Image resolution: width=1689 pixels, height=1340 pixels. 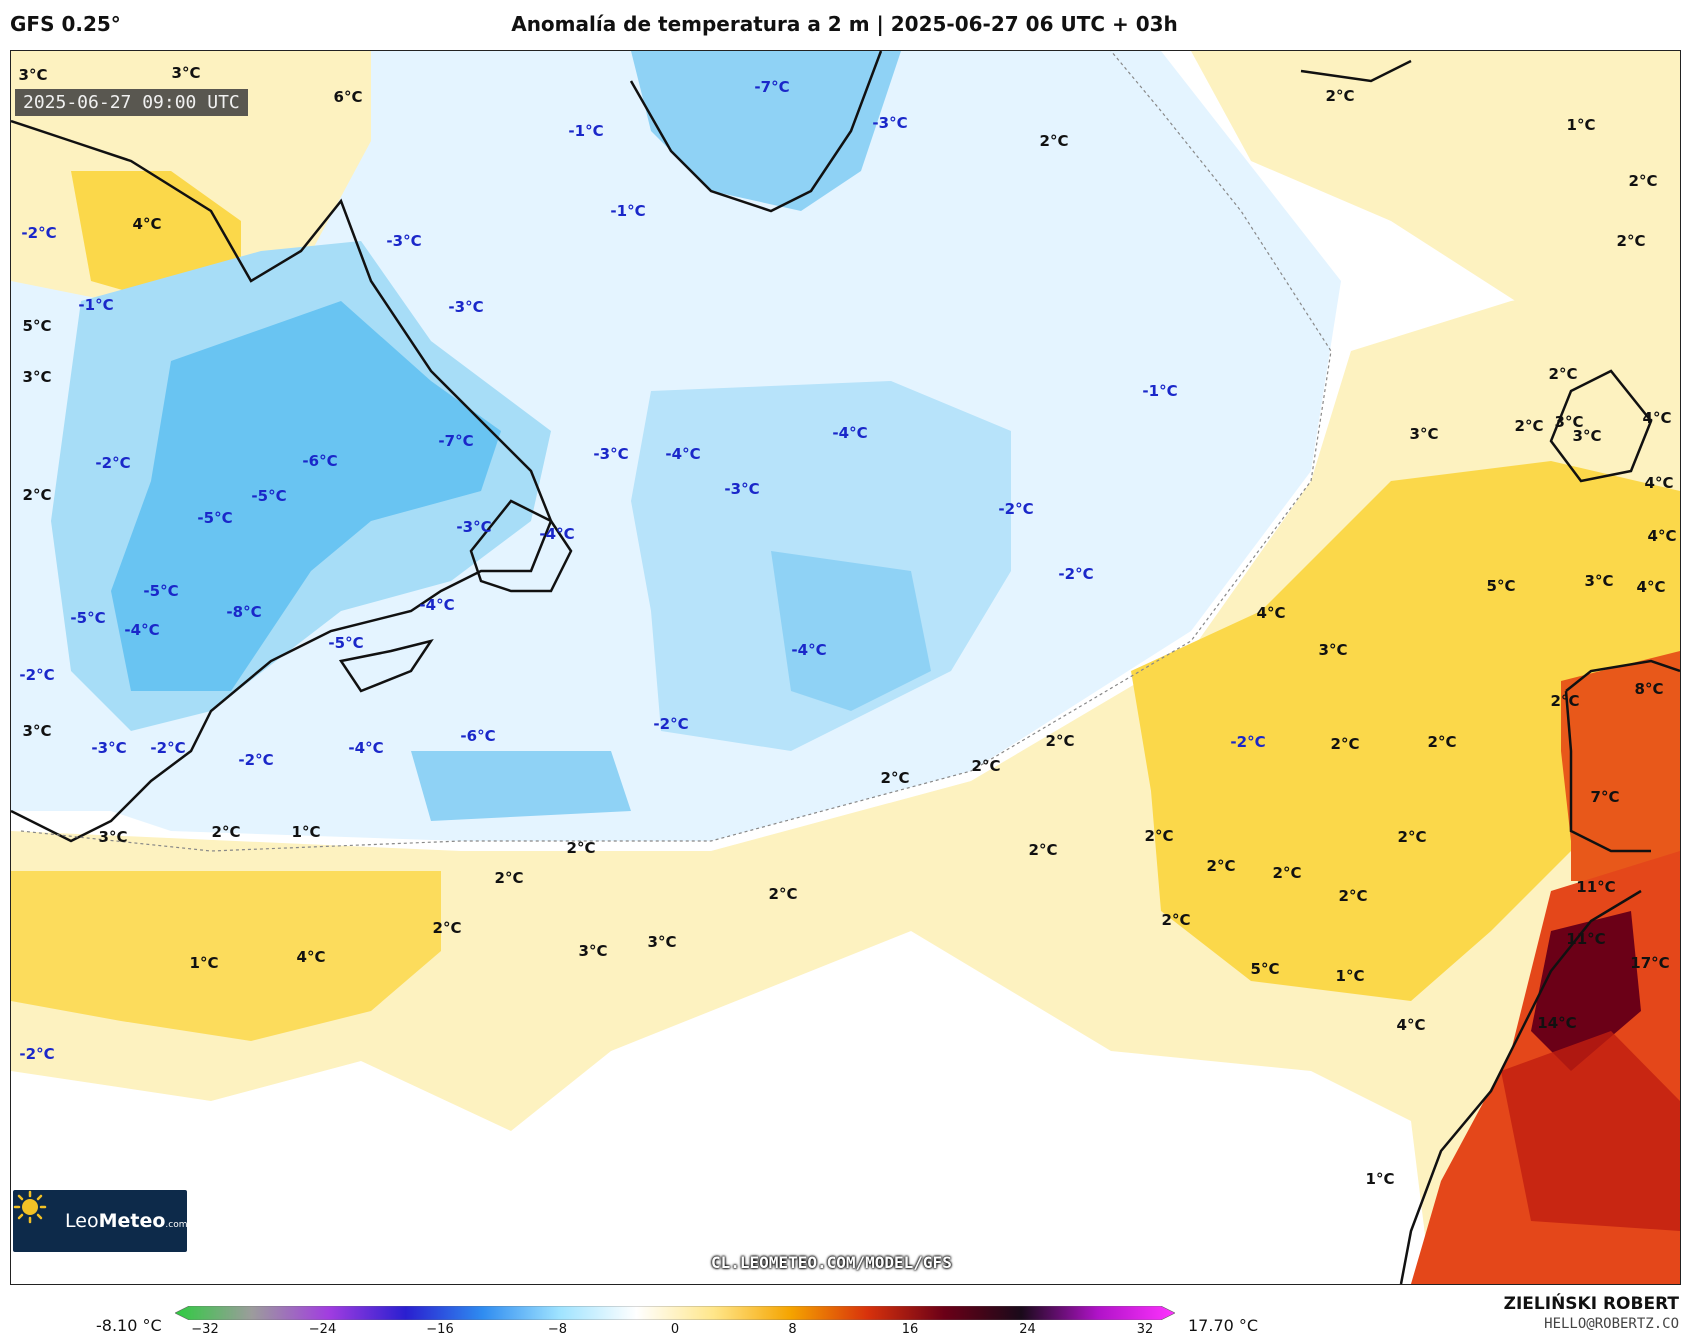 I want to click on colorbar-tick-label: 8, so click(x=792, y=1329).